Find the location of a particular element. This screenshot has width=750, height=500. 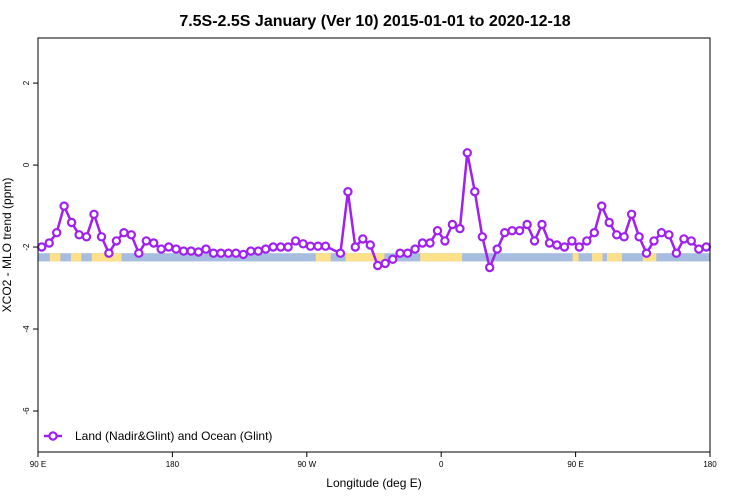

legend-label: Land (Nadir&Glint) and Ocean (Glint) is located at coordinates (173, 436).